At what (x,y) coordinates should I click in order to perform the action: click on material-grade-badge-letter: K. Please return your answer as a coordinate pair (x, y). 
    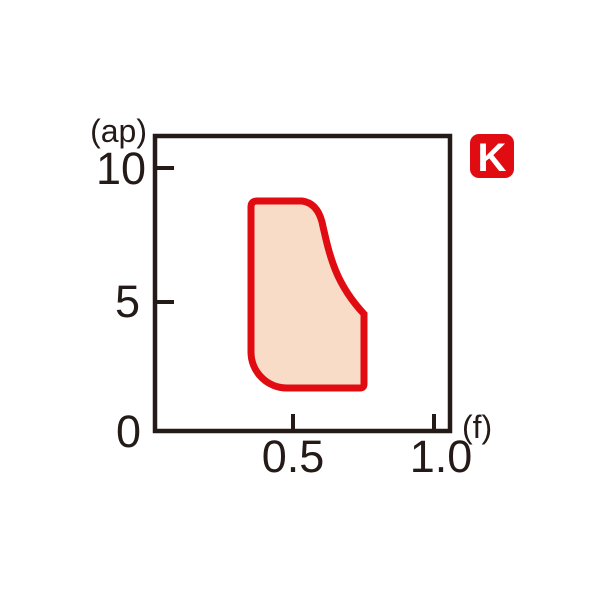
    Looking at the image, I should click on (492, 158).